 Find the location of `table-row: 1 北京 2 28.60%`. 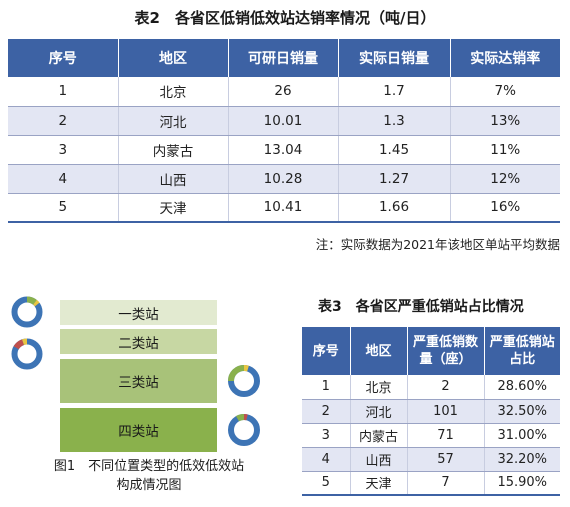

table-row: 1 北京 2 28.60% is located at coordinates (431, 387).